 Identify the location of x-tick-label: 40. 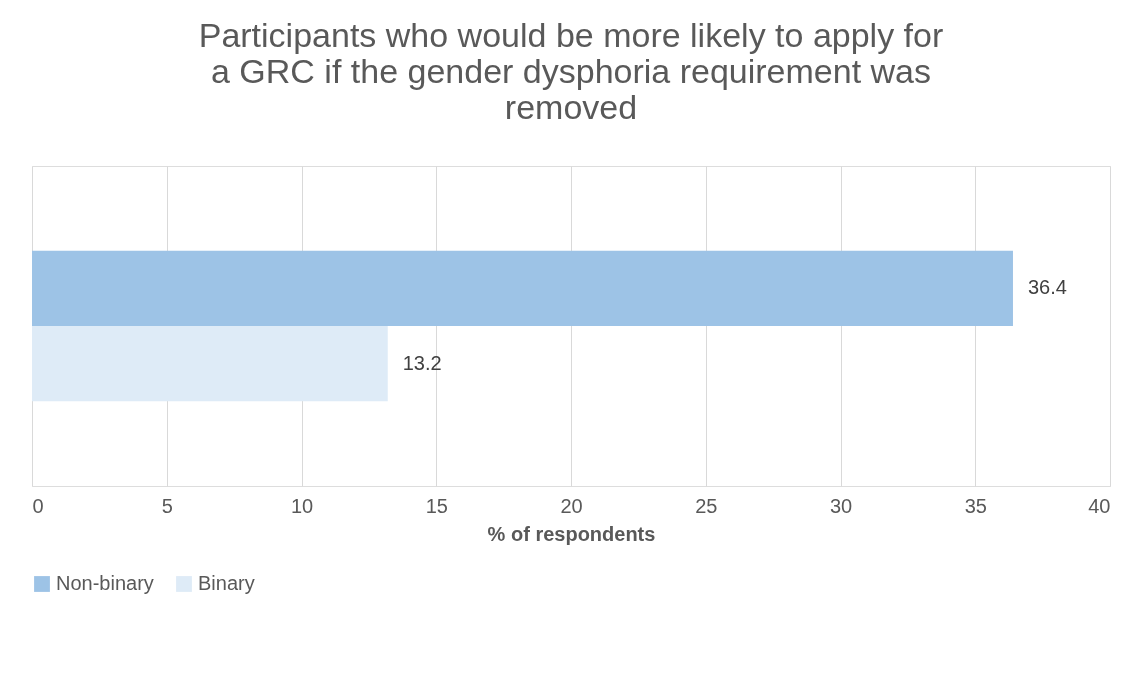
(1099, 505).